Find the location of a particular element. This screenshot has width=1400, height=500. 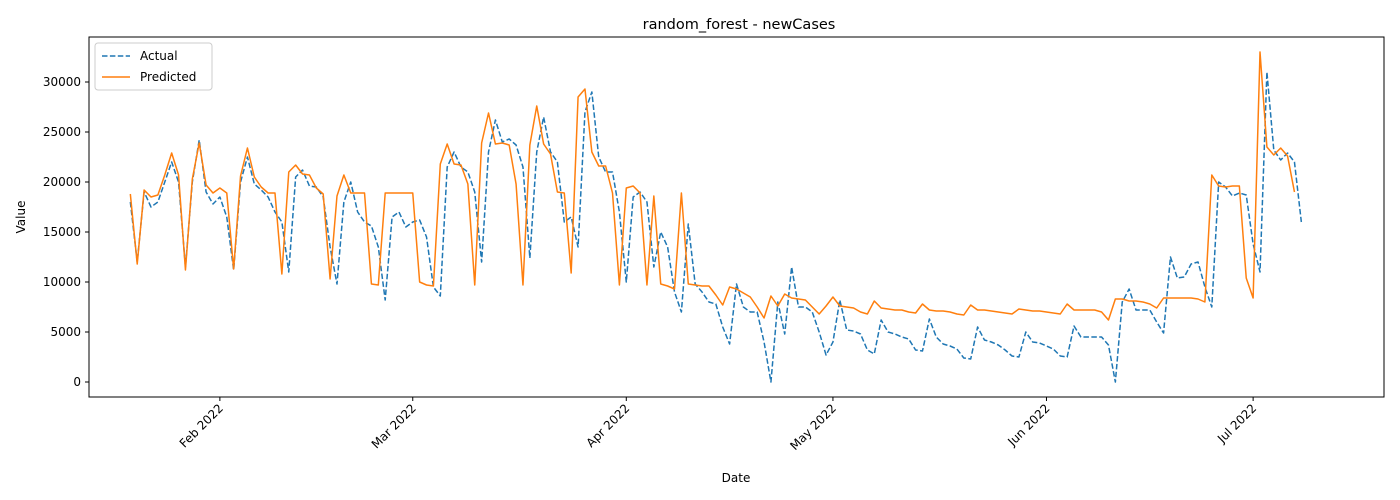

y-axis-label: Value is located at coordinates (21, 217).